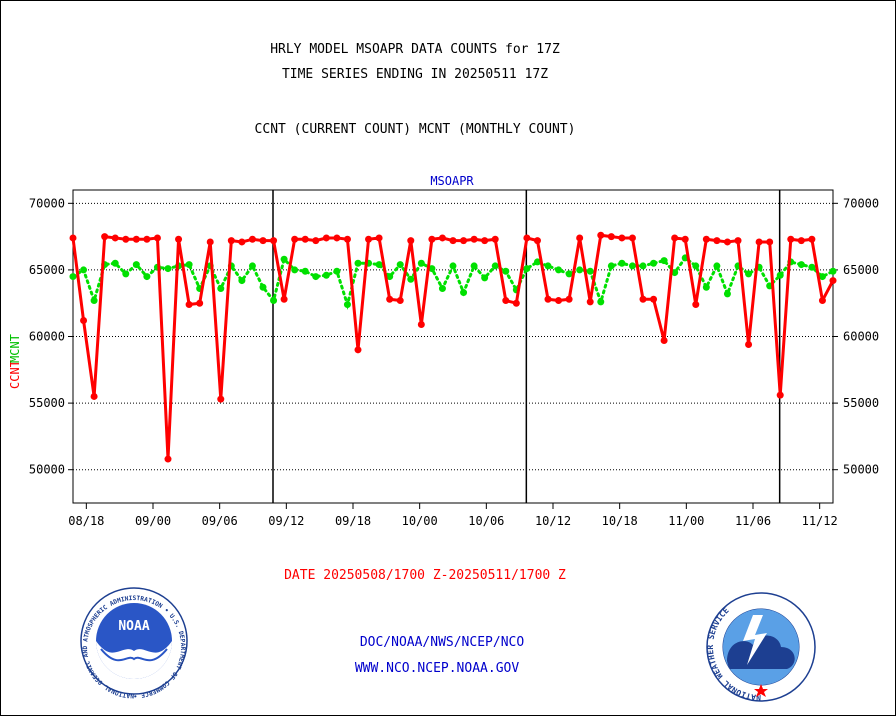  Describe the element at coordinates (15, 348) in the screenshot. I see `ylabel-mcnt: MCNT` at that location.